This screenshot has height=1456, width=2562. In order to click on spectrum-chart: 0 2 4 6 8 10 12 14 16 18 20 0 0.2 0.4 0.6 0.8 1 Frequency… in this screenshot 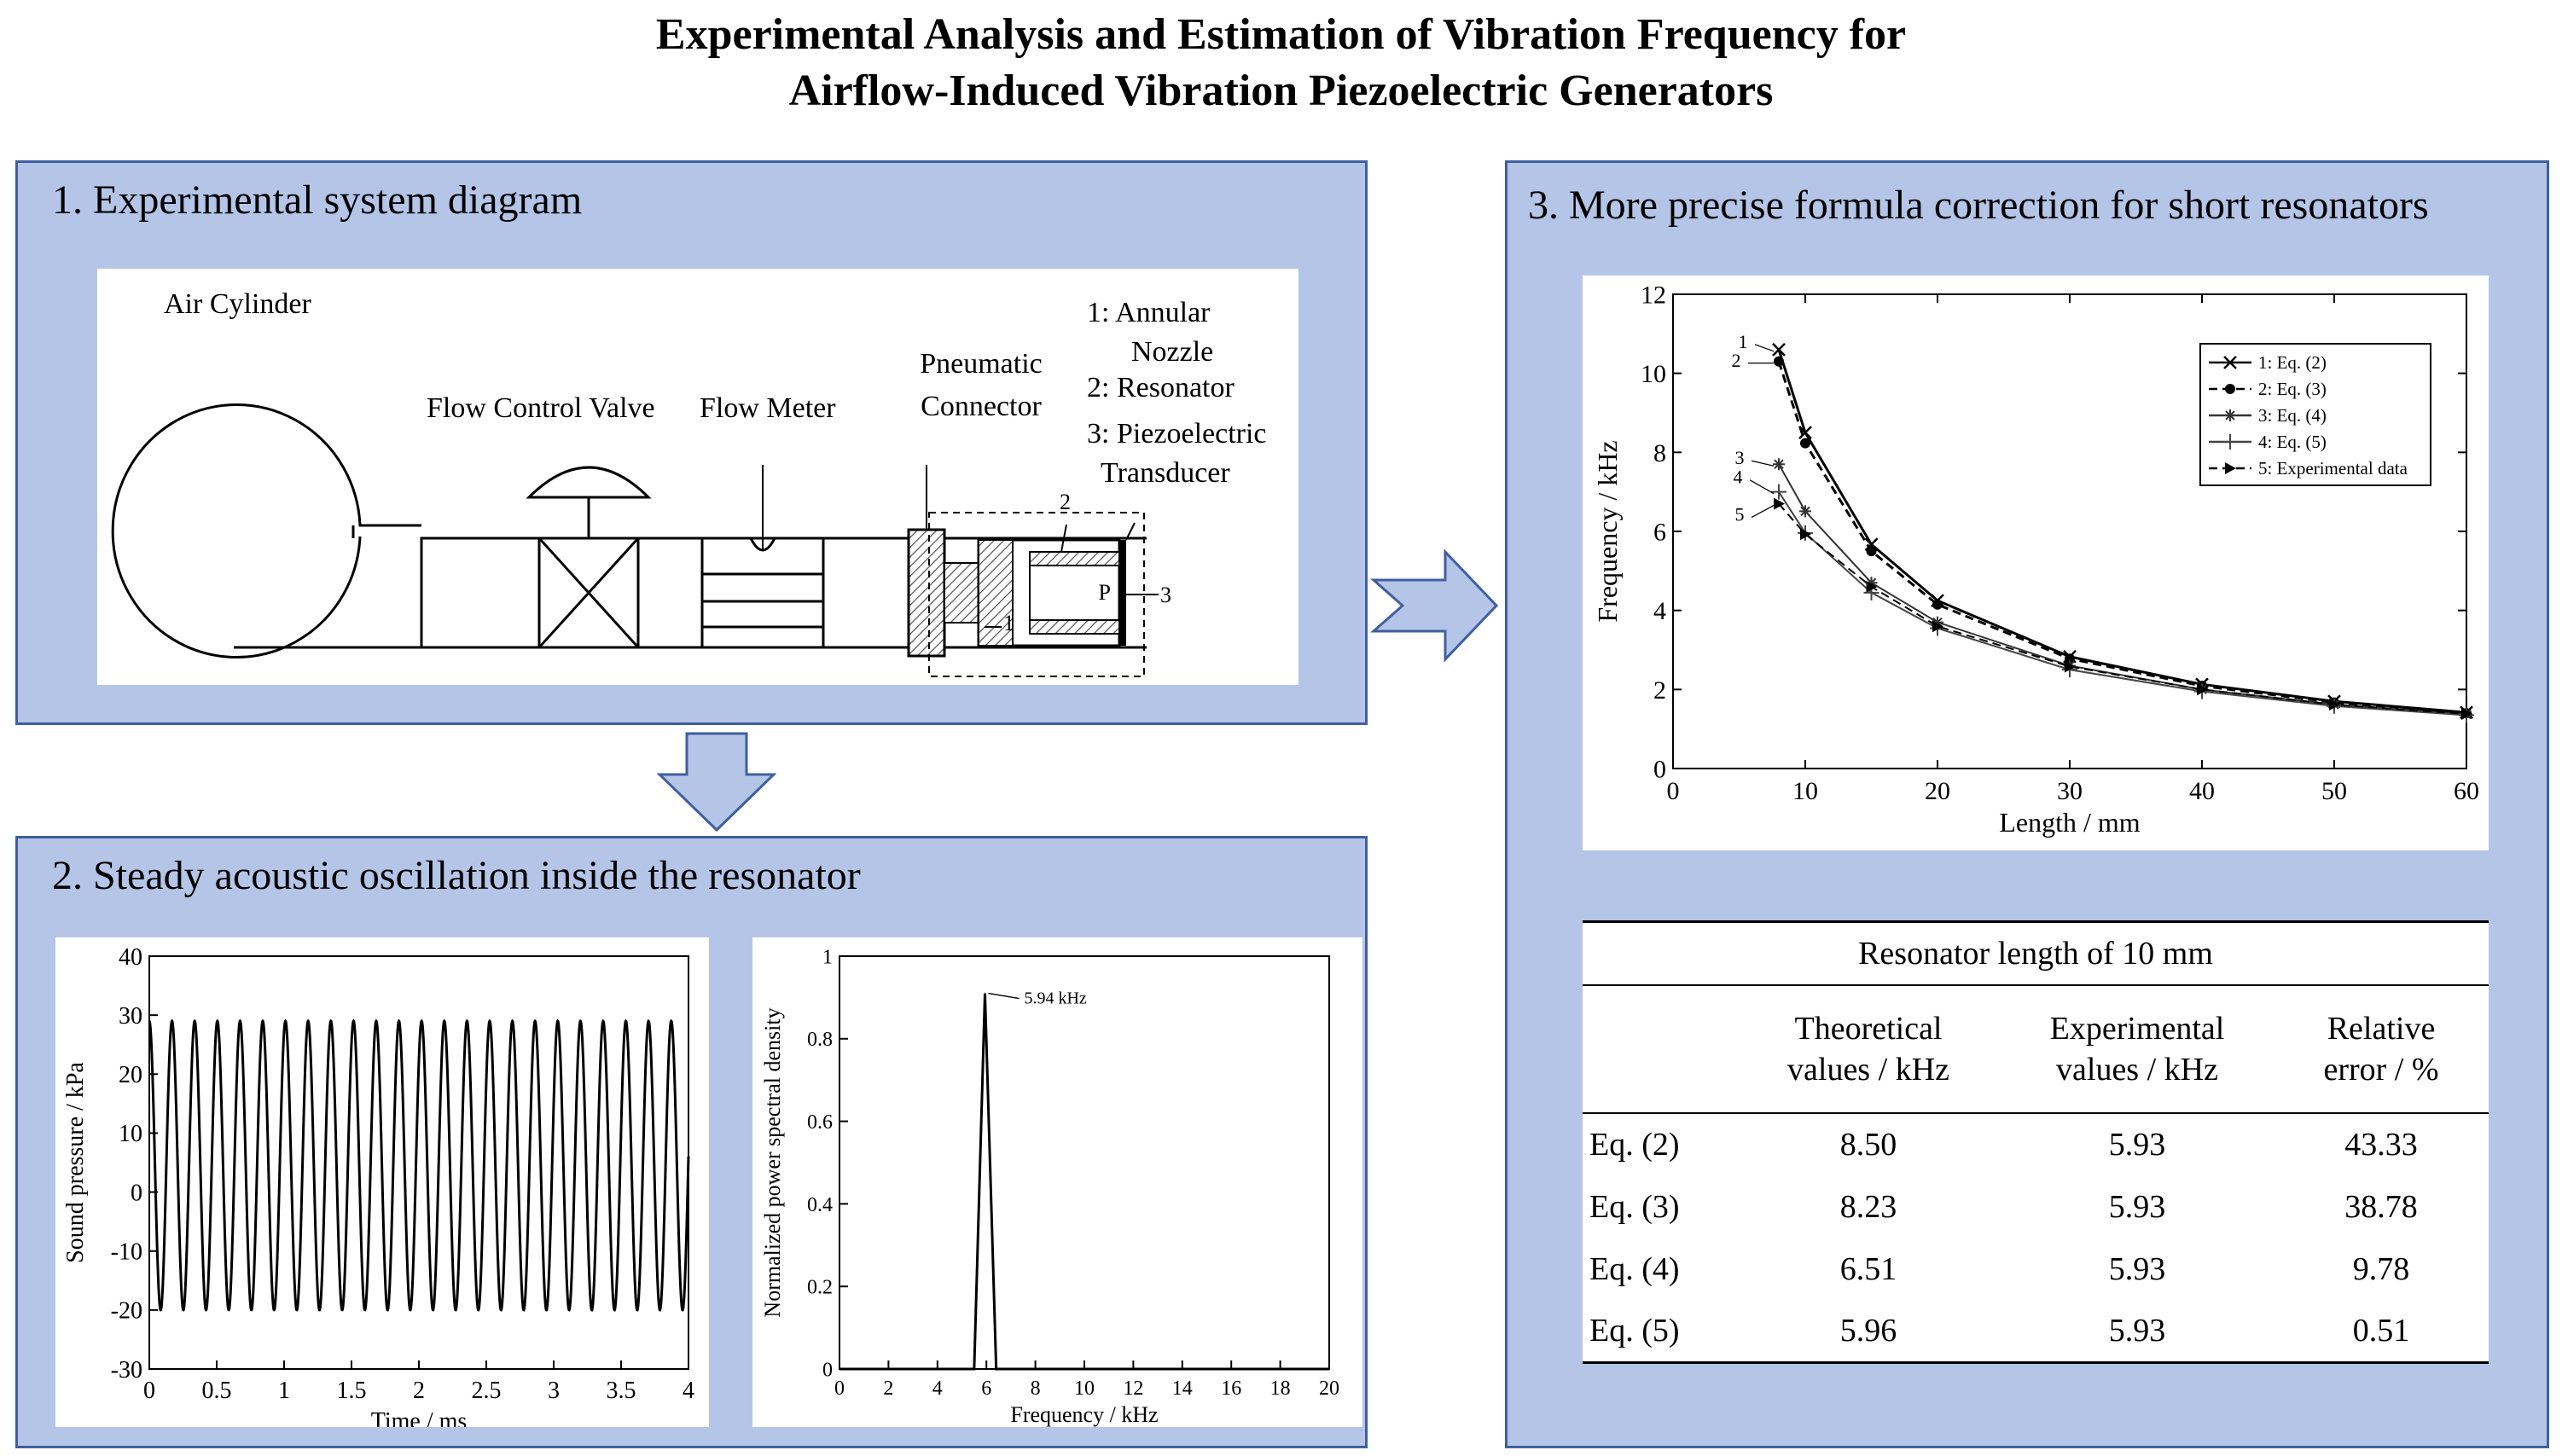, I will do `click(1057, 1182)`.